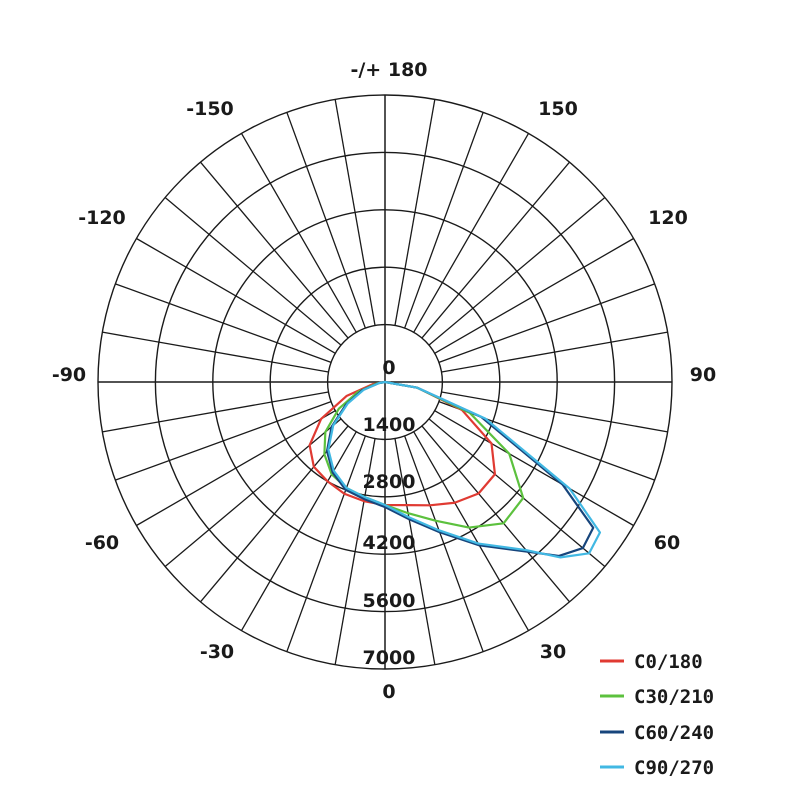 Image resolution: width=800 pixels, height=800 pixels. What do you see at coordinates (389, 425) in the screenshot?
I see `radial-label-1400: 1400` at bounding box center [389, 425].